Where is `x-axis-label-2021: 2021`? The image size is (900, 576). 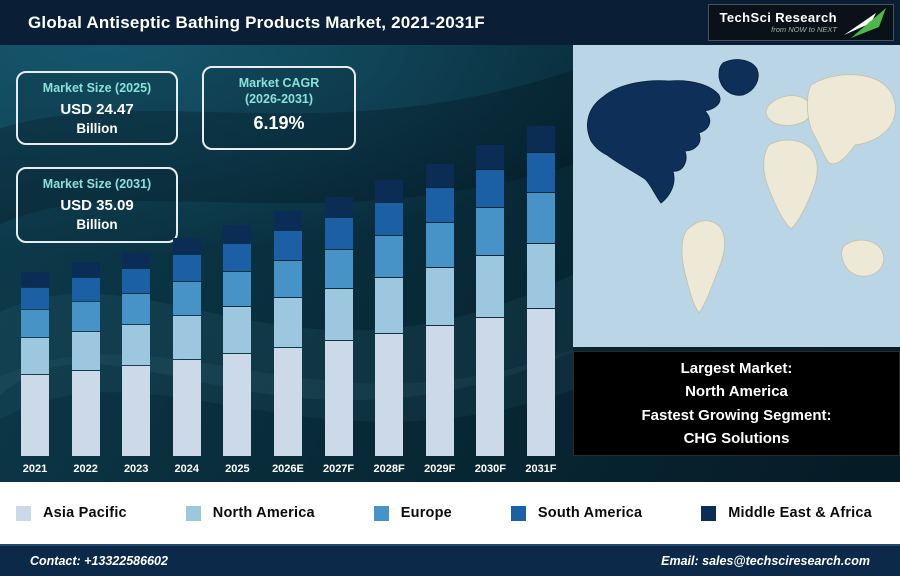
x-axis-label-2021: 2021 is located at coordinates (35, 469).